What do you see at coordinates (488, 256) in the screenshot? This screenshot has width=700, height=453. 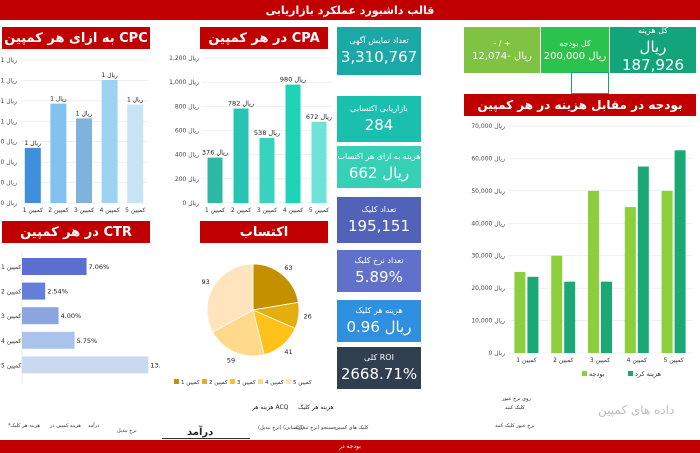 I see `budget-y-tick: 30,000 ریال` at bounding box center [488, 256].